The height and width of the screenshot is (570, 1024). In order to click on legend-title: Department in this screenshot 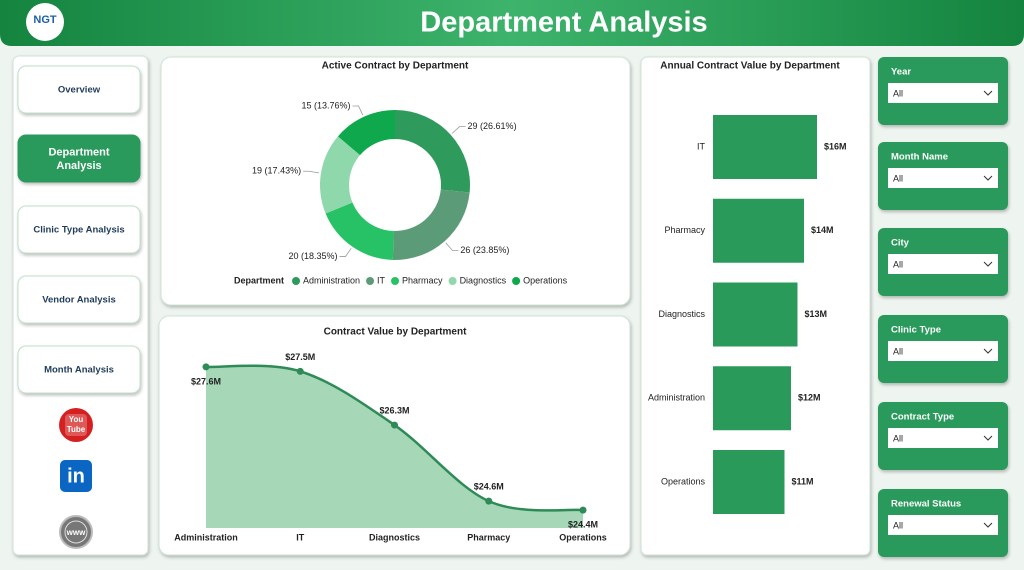, I will do `click(259, 280)`.